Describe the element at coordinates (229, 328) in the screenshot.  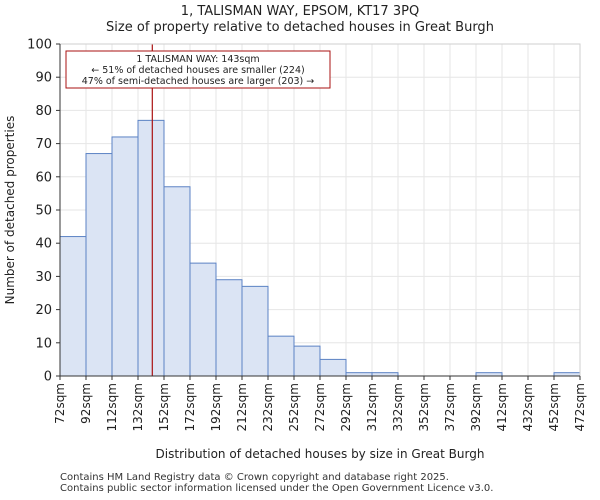
I see `bar-192sqm` at that location.